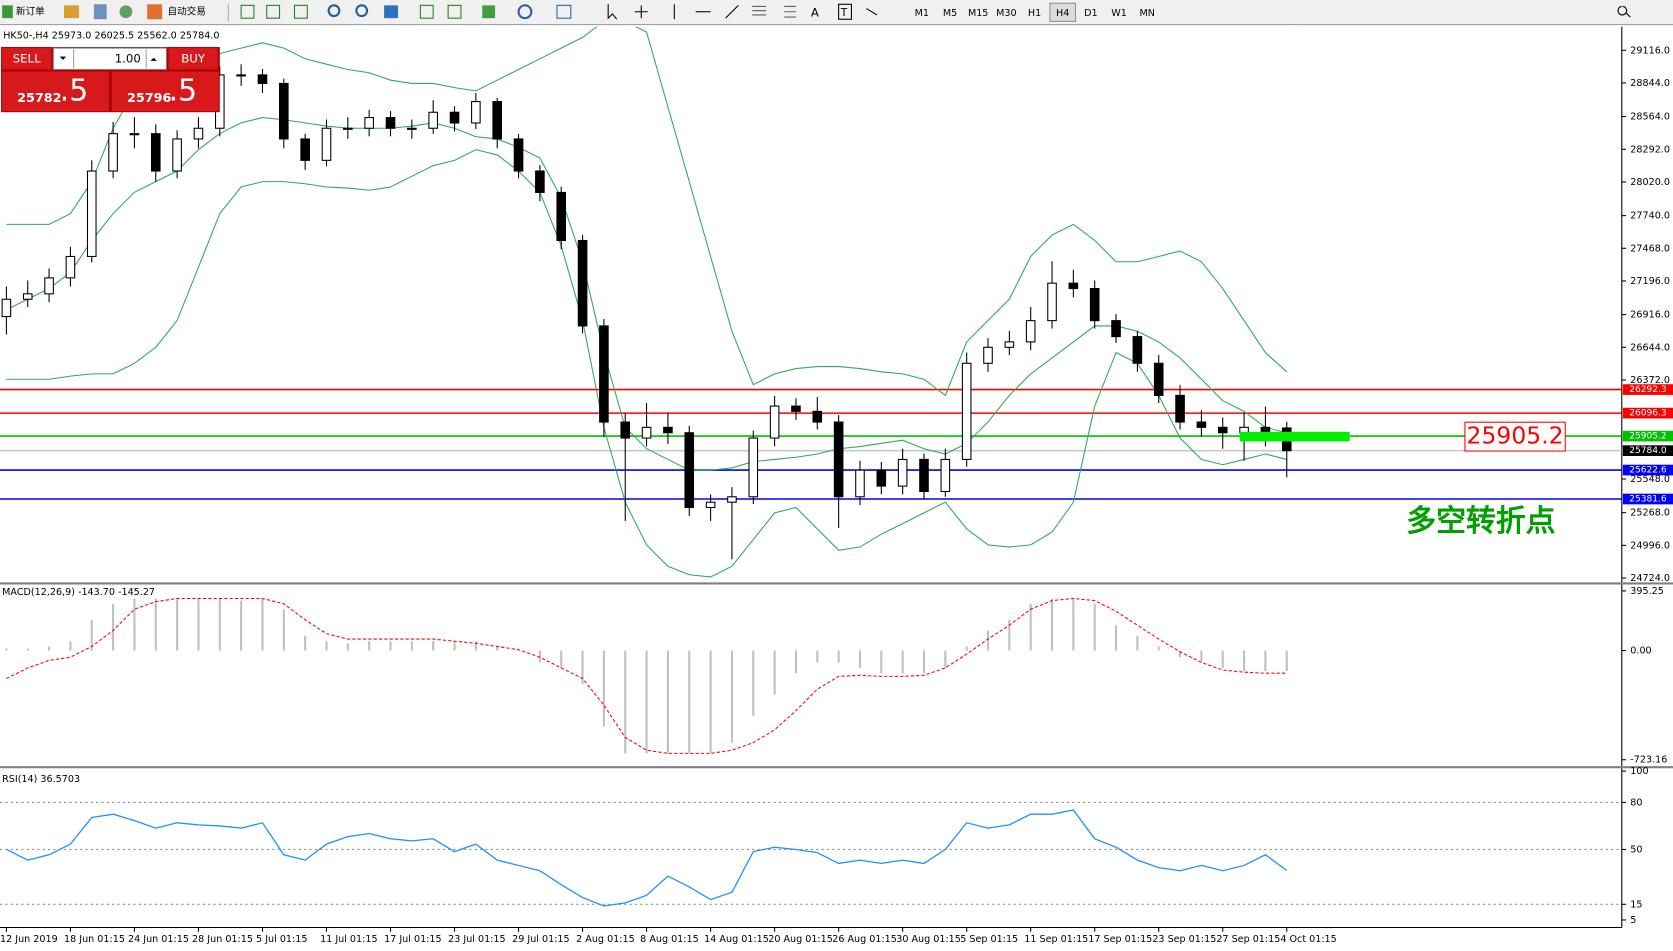 This screenshot has height=951, width=1673. Describe the element at coordinates (29, 939) in the screenshot. I see `x-tick-label: 12 Jun 2019` at that location.